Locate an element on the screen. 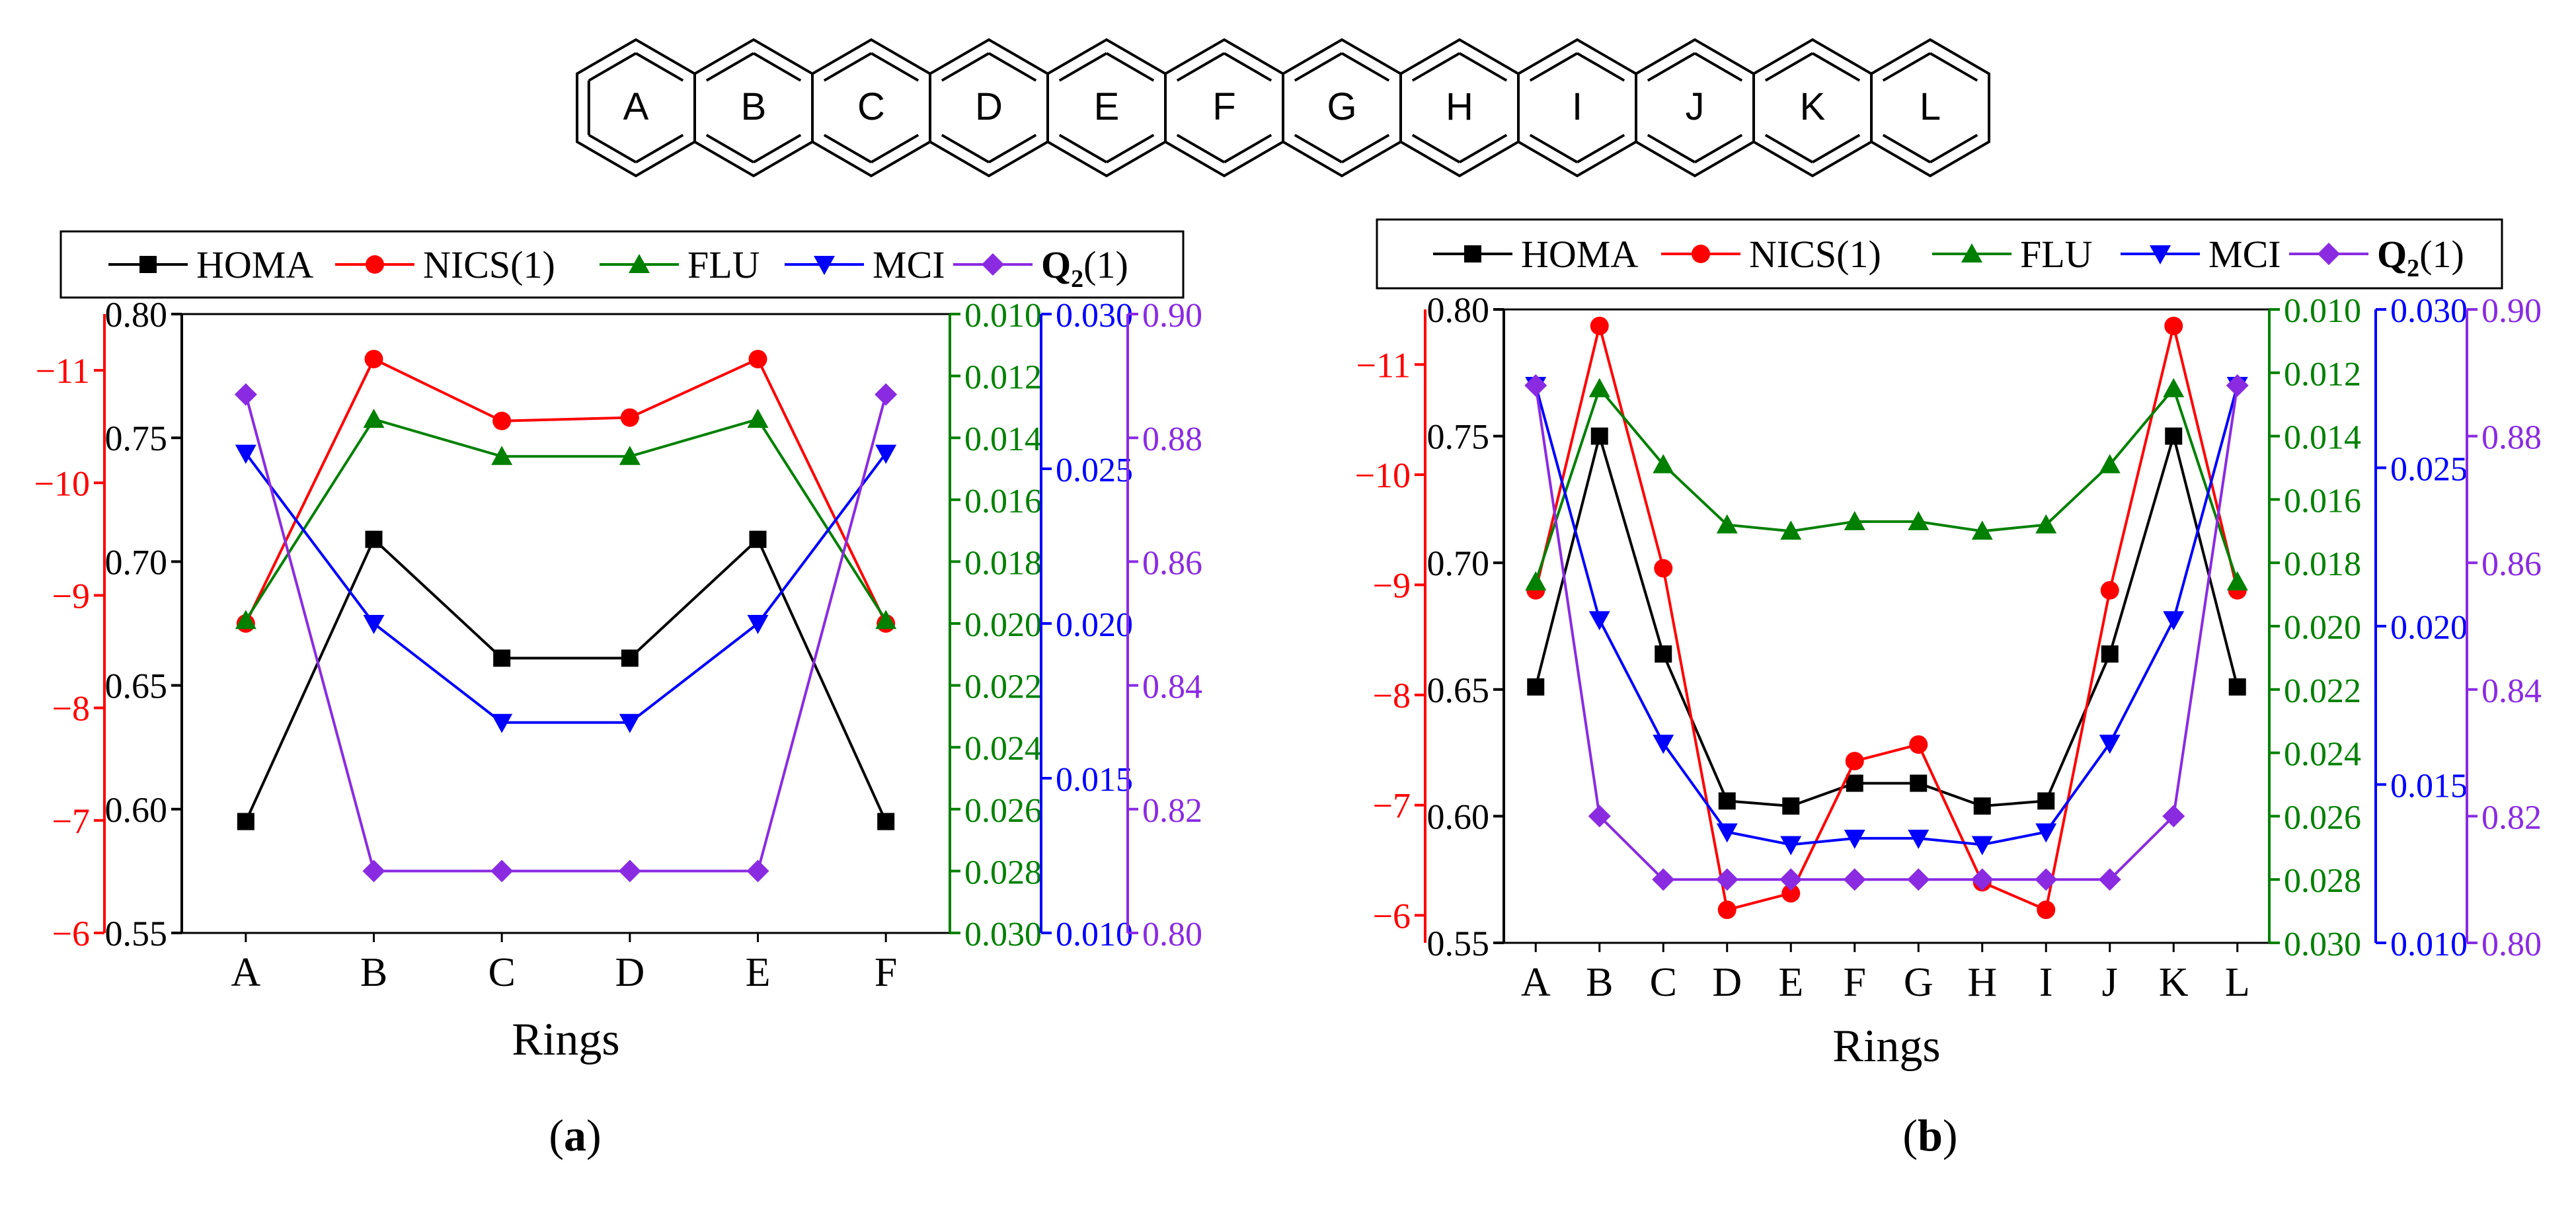 The width and height of the screenshot is (2576, 1206). ring-label: H is located at coordinates (1459, 106).